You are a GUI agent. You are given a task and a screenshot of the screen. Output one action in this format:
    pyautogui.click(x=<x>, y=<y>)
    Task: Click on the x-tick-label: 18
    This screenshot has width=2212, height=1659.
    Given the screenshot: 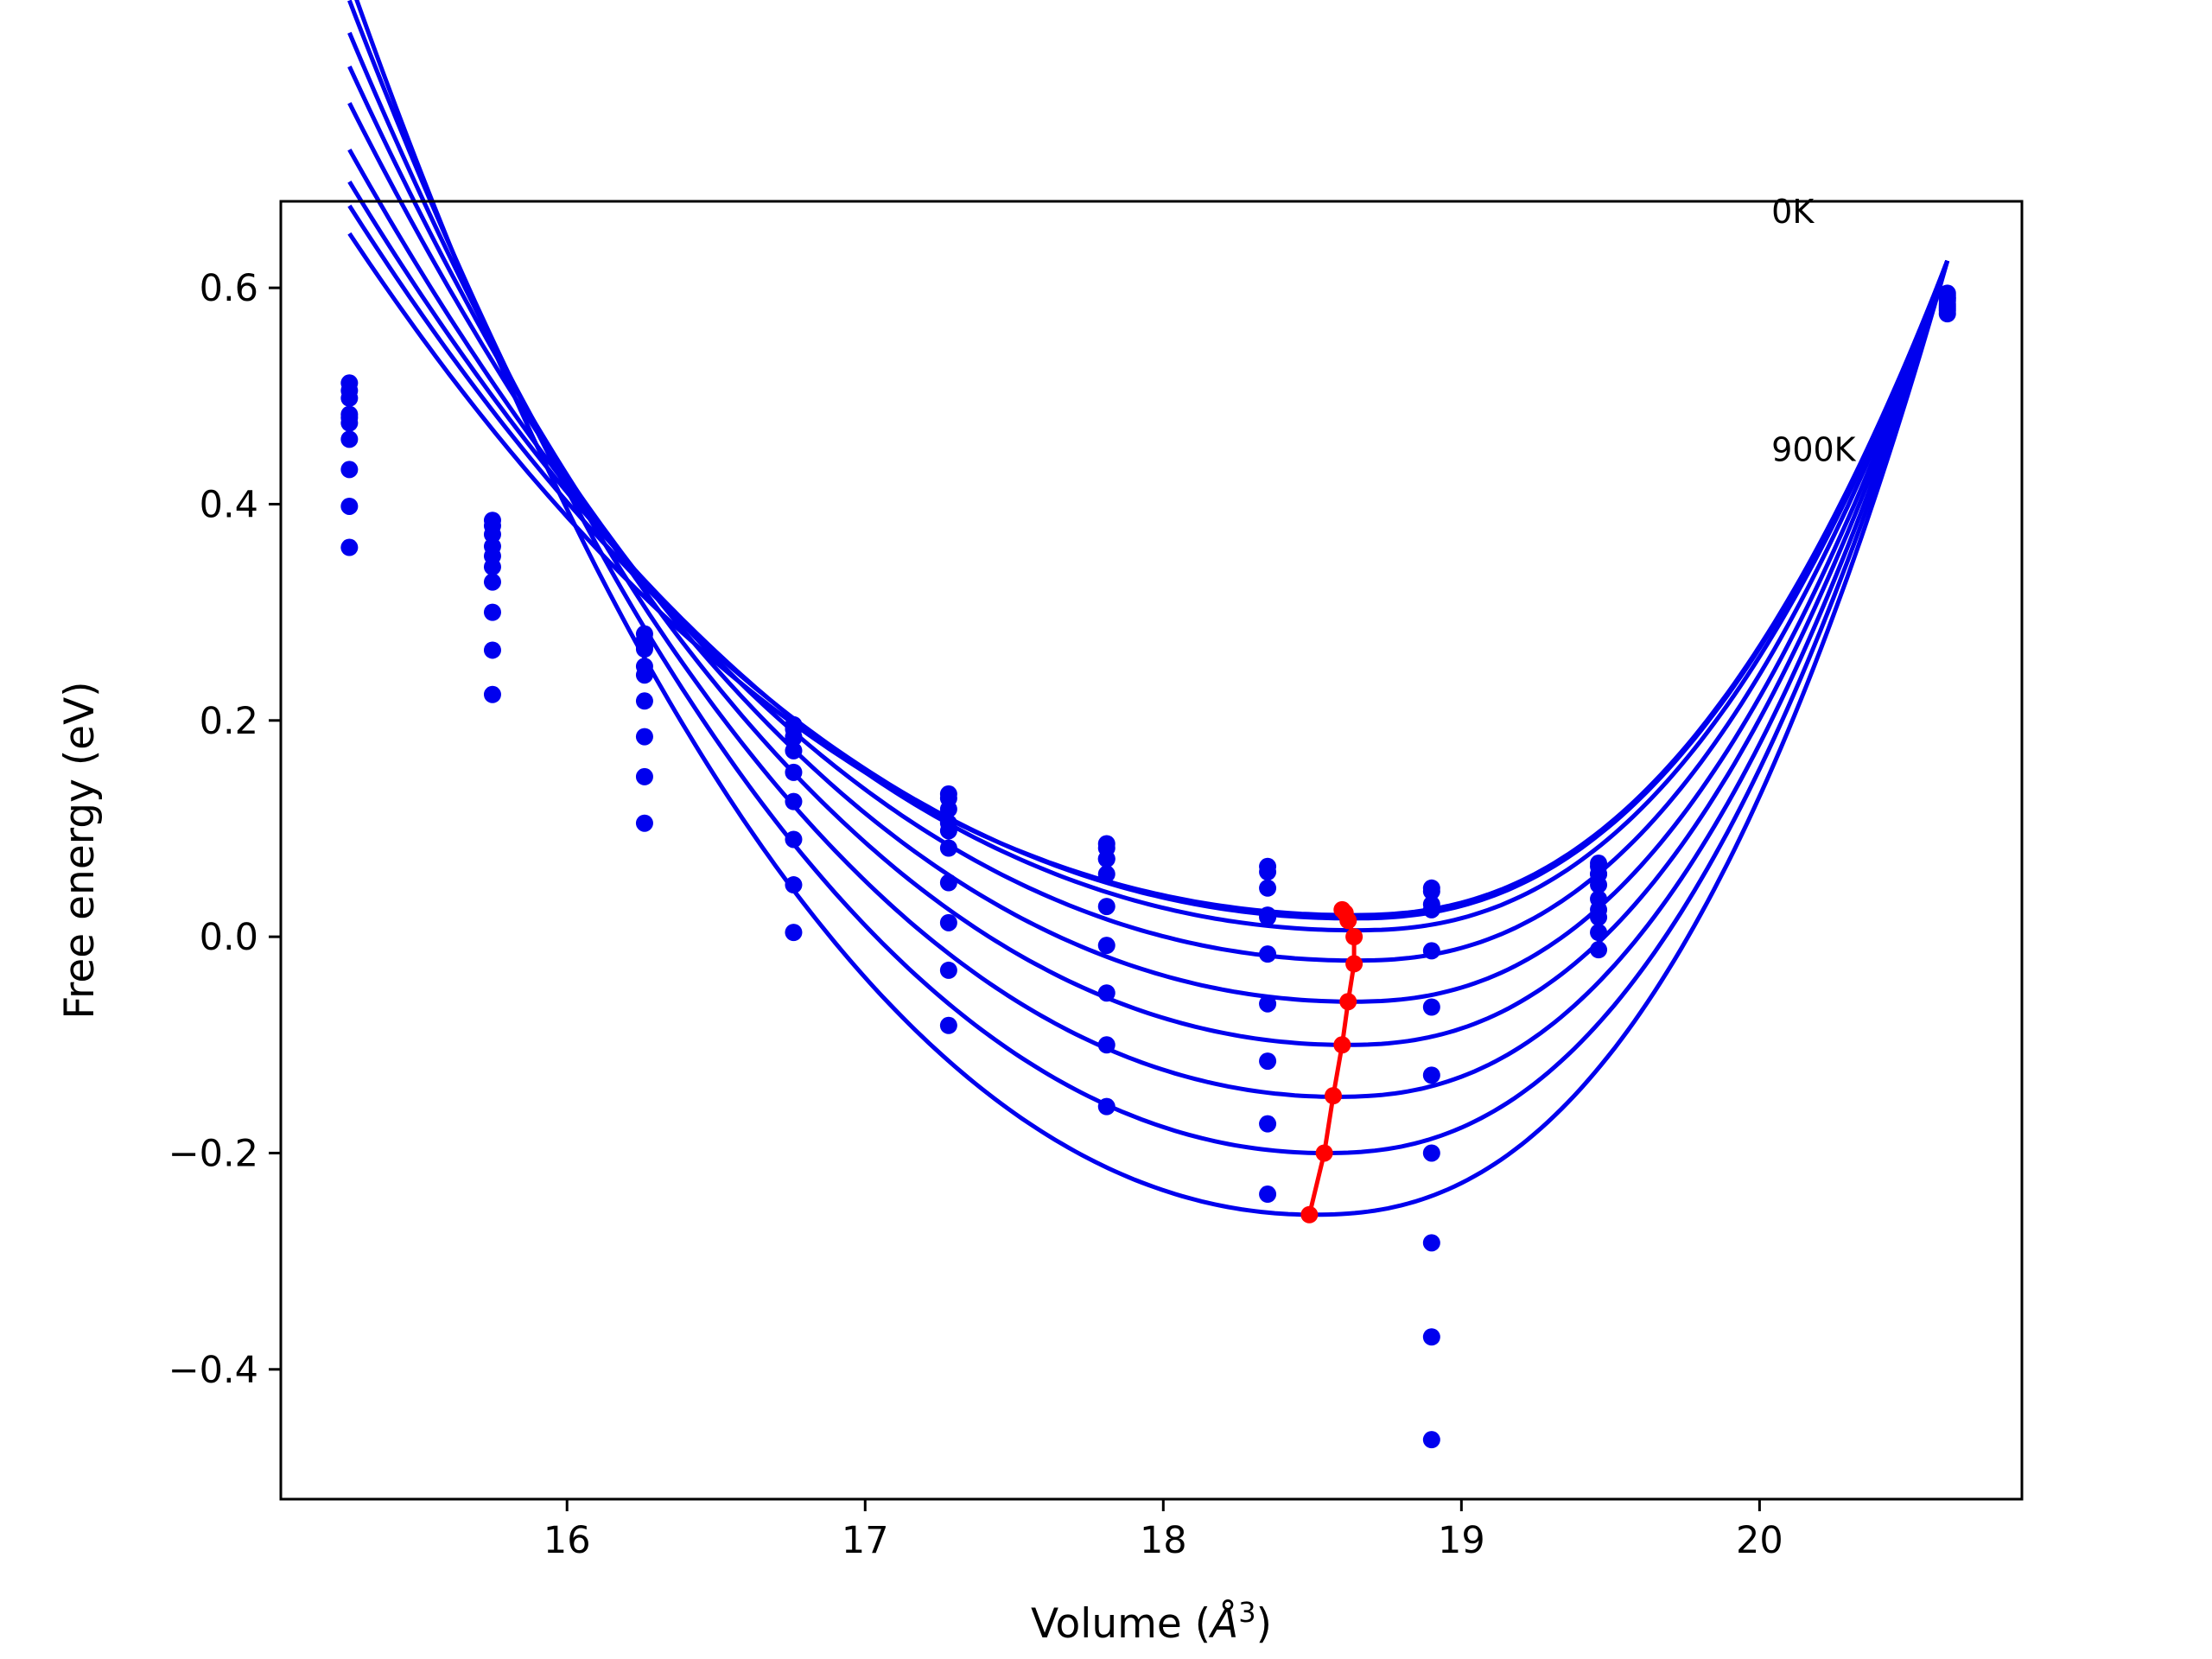 What is the action you would take?
    pyautogui.click(x=1163, y=1540)
    